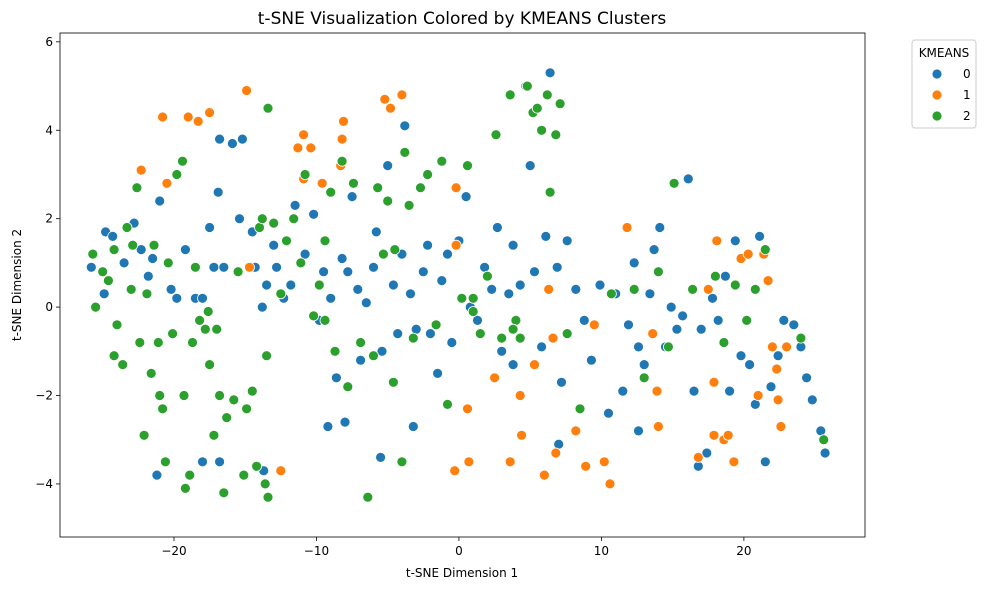  What do you see at coordinates (49, 42) in the screenshot?
I see `y-tick-label: 6` at bounding box center [49, 42].